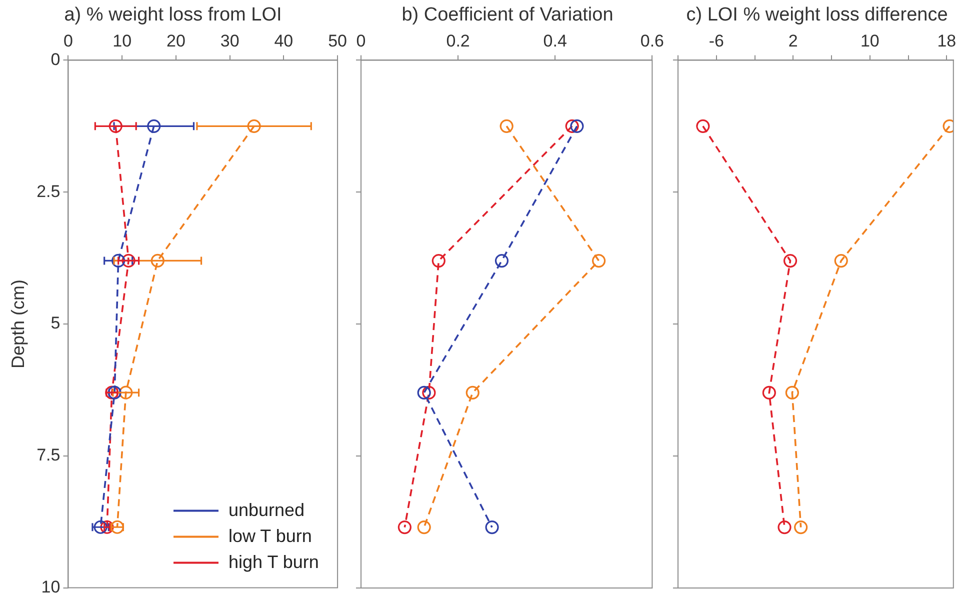  What do you see at coordinates (273, 562) in the screenshot?
I see `legend-label: high T burn` at bounding box center [273, 562].